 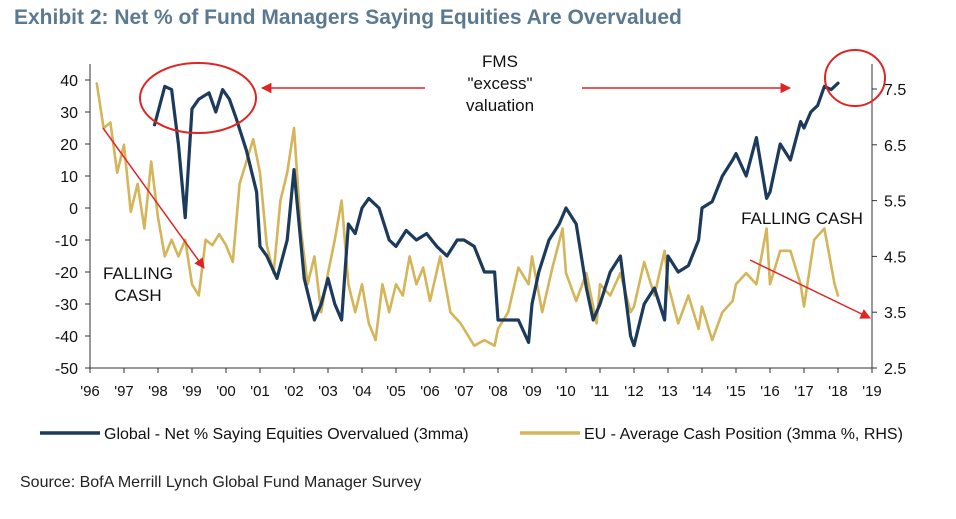 What do you see at coordinates (328, 391) in the screenshot?
I see `x-tick-label: '03` at bounding box center [328, 391].